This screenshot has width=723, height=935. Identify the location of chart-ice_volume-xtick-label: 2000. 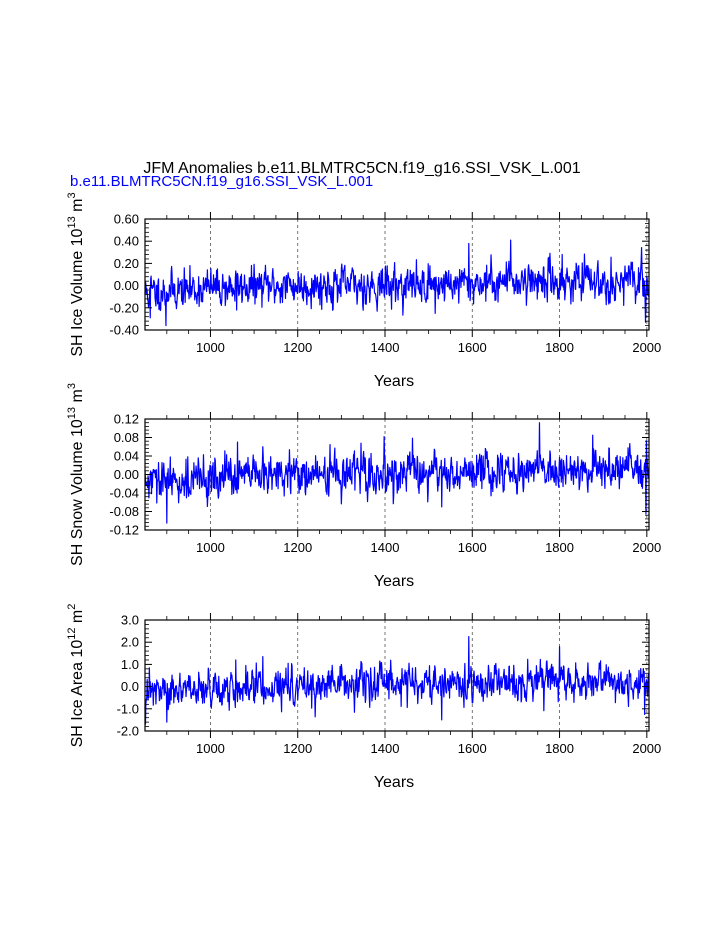
(646, 347).